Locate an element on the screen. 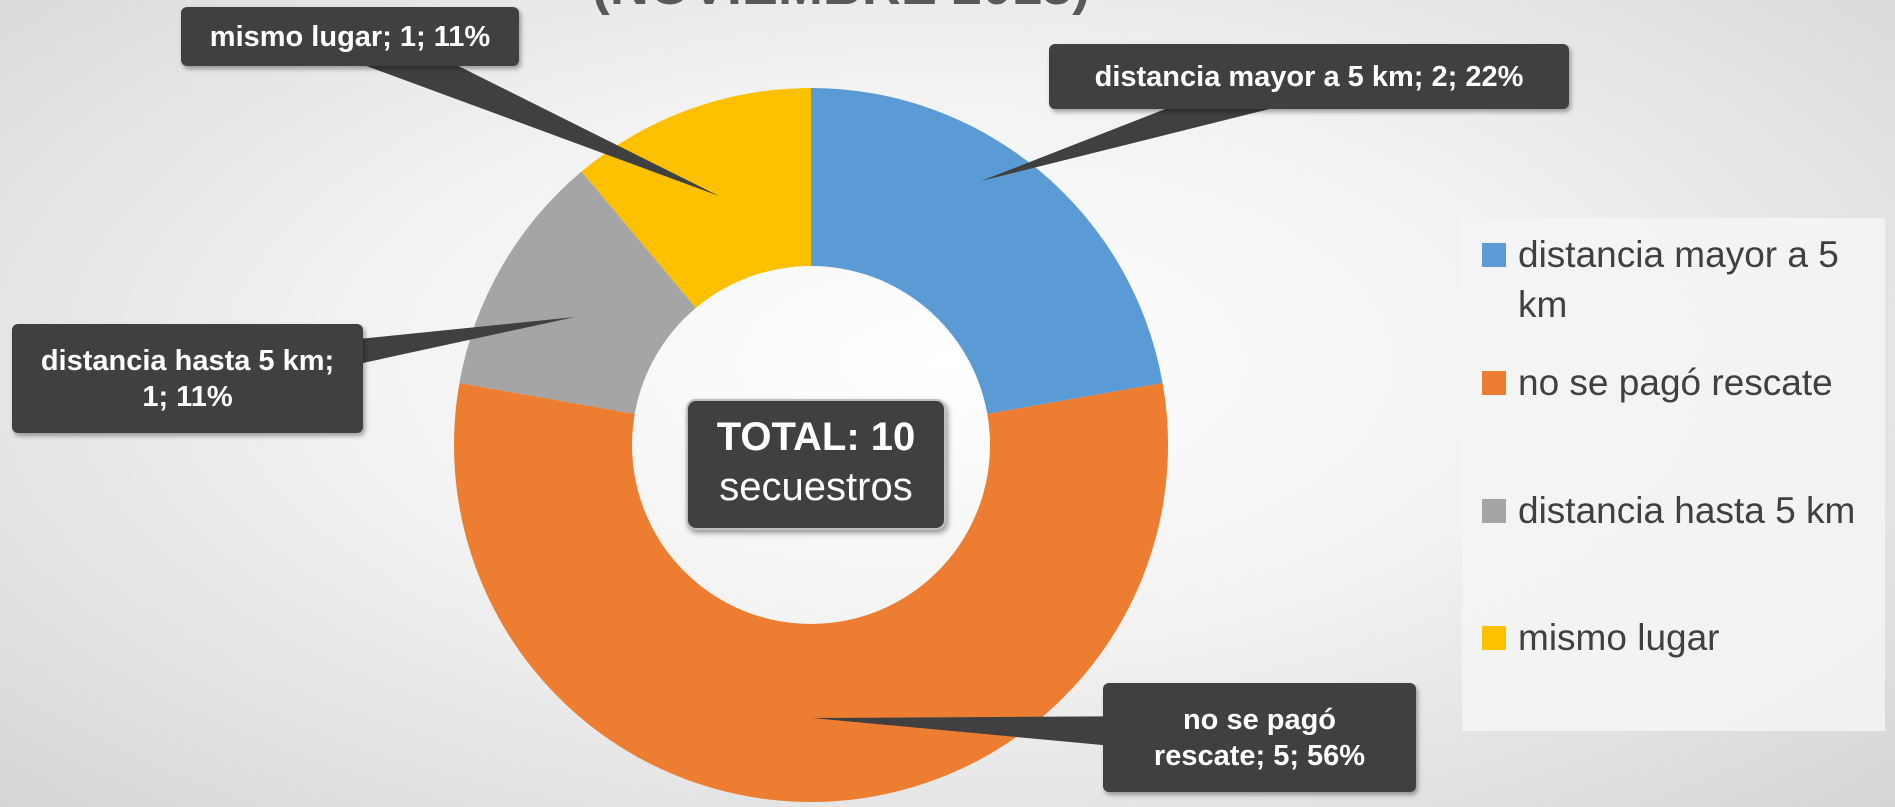 The image size is (1895, 807). center-label: TOTAL: 10 secuestros is located at coordinates (816, 464).